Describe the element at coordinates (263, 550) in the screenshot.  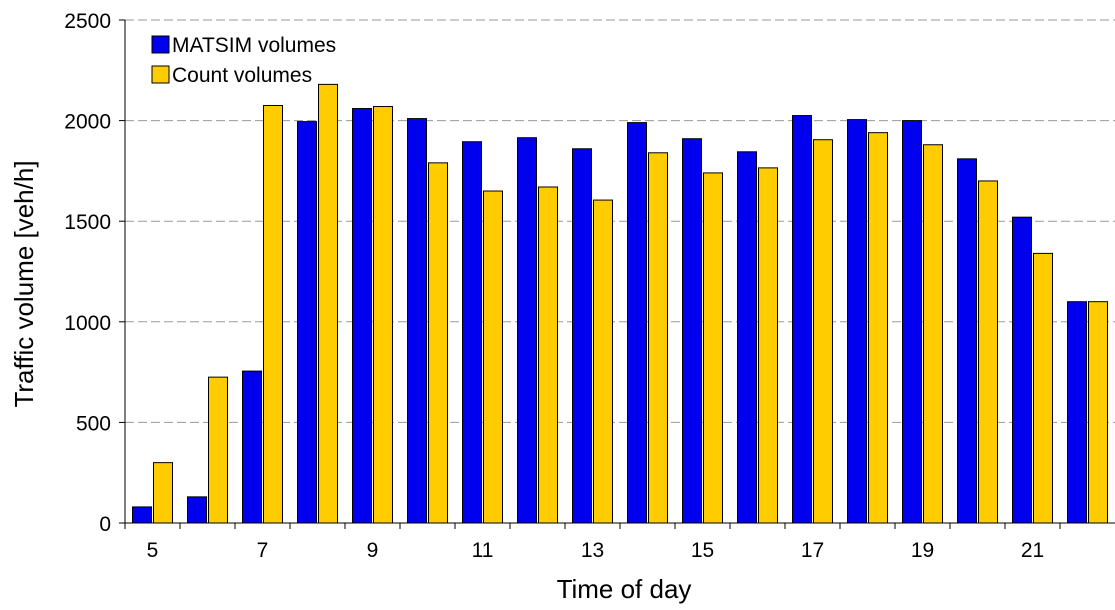
I see `x-tick-label: 7` at that location.